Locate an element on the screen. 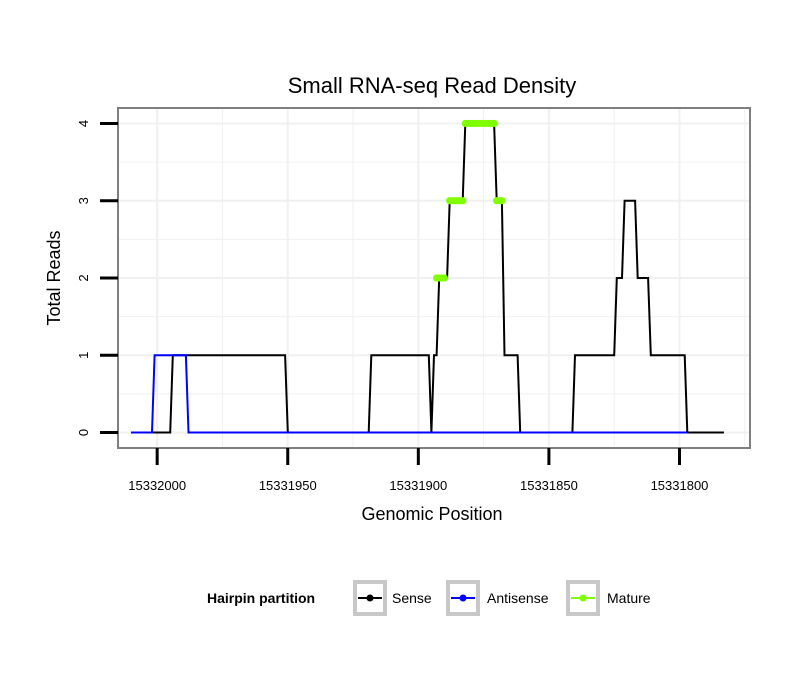  x-tick-label-0: 15332000 is located at coordinates (157, 485).